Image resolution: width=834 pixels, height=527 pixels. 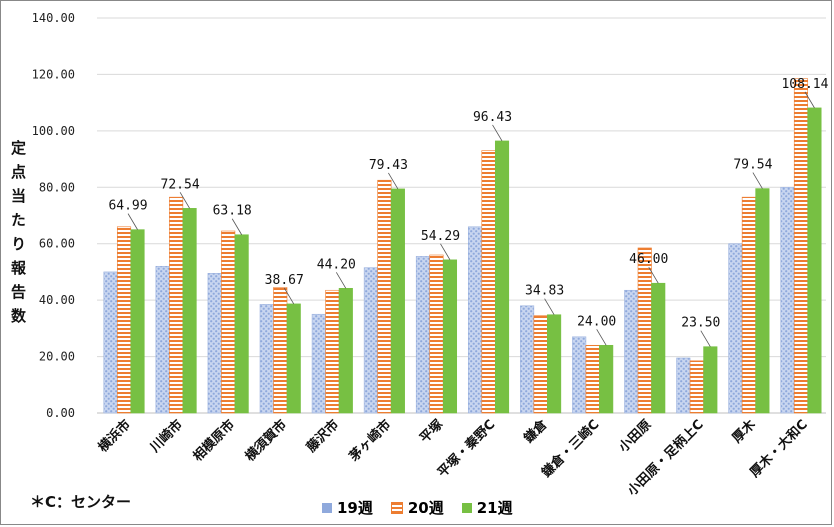 What do you see at coordinates (752, 165) in the screenshot?
I see `data-label: 79.54` at bounding box center [752, 165].